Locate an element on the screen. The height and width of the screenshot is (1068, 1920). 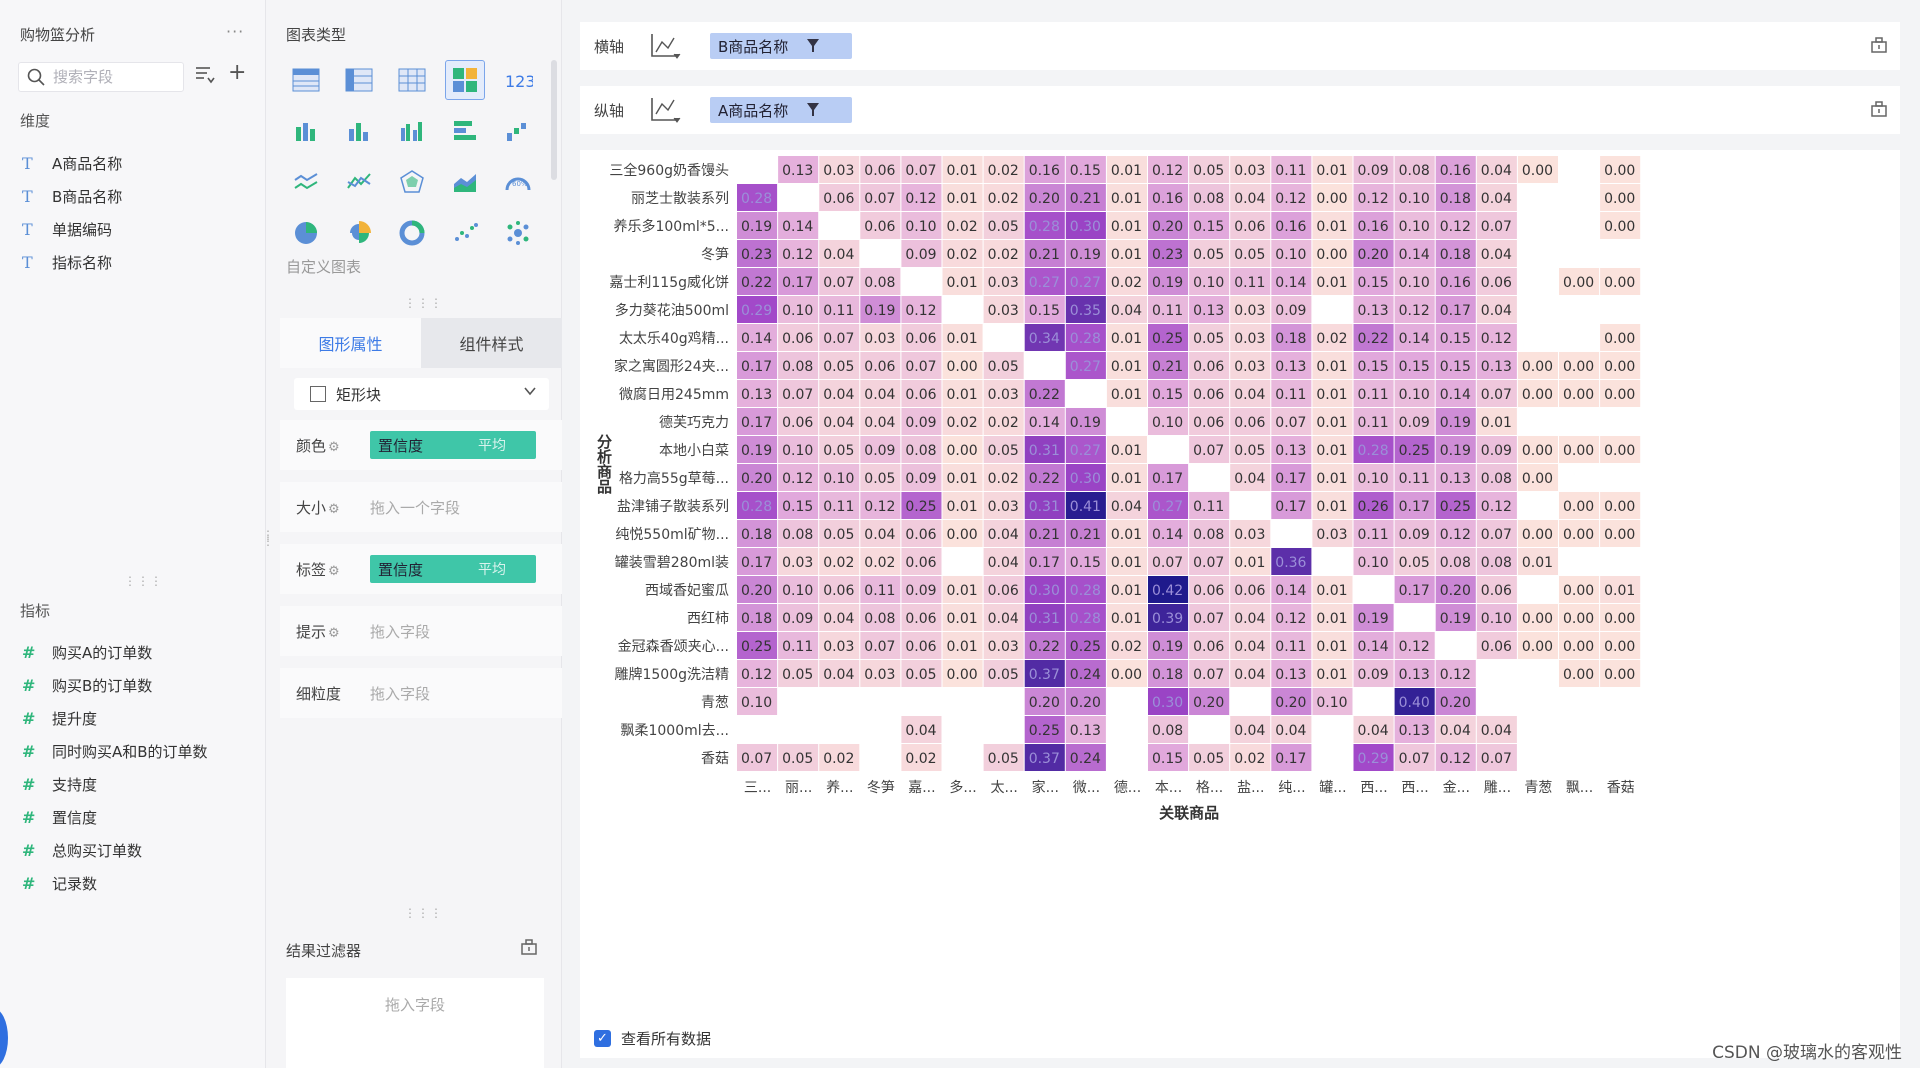
number-type-icon: # is located at coordinates (29, 817).